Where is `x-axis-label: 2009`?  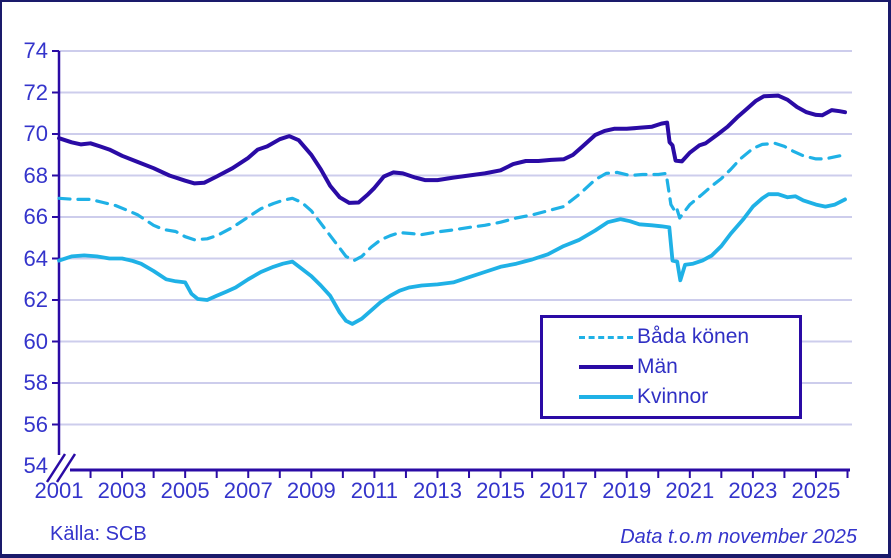
x-axis-label: 2009 is located at coordinates (311, 490).